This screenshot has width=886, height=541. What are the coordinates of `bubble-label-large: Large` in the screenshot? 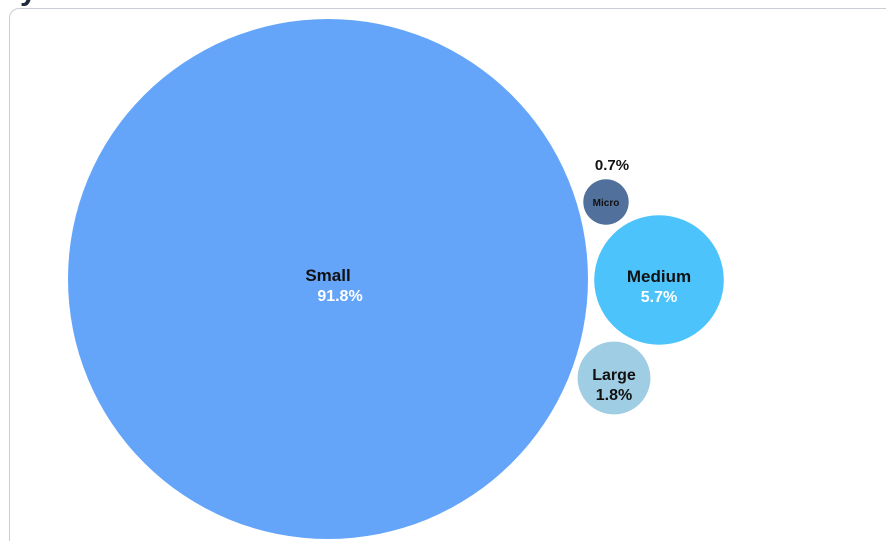 It's located at (614, 375).